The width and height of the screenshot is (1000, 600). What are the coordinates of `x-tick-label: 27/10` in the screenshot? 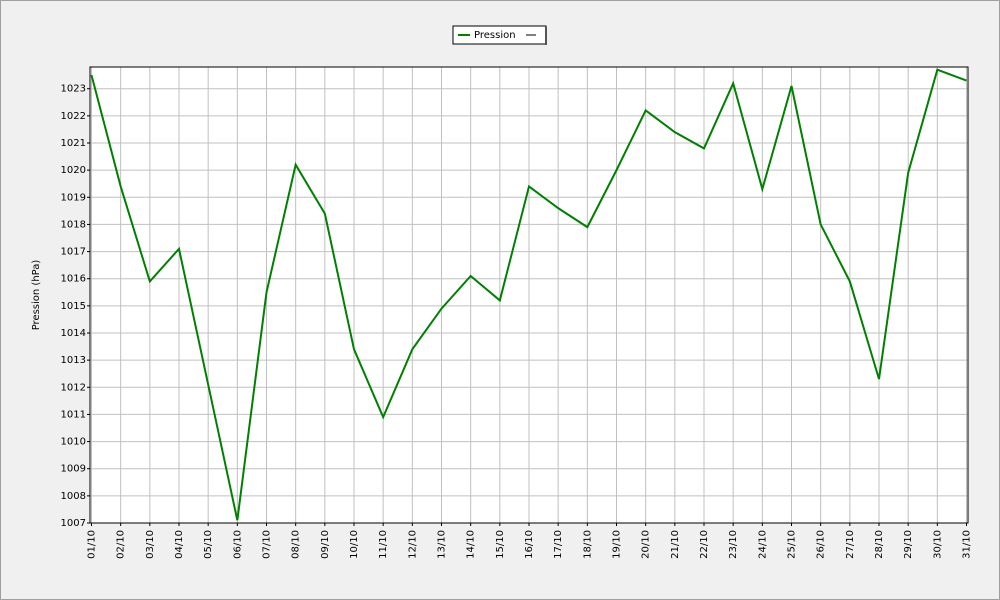 It's located at (850, 544).